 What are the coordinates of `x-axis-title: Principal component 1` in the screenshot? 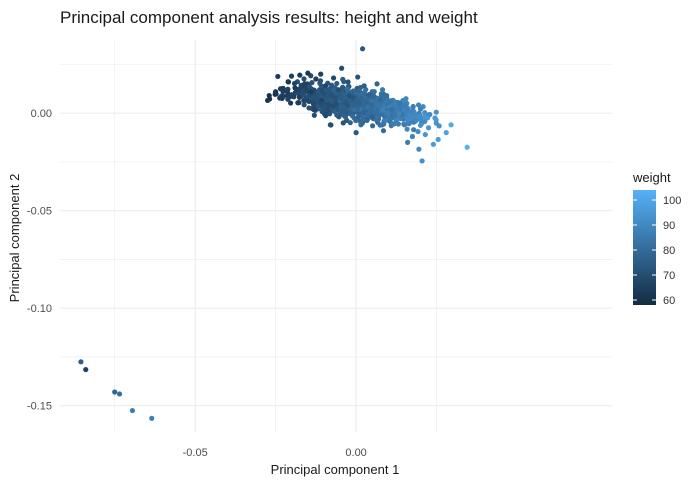 It's located at (335, 469).